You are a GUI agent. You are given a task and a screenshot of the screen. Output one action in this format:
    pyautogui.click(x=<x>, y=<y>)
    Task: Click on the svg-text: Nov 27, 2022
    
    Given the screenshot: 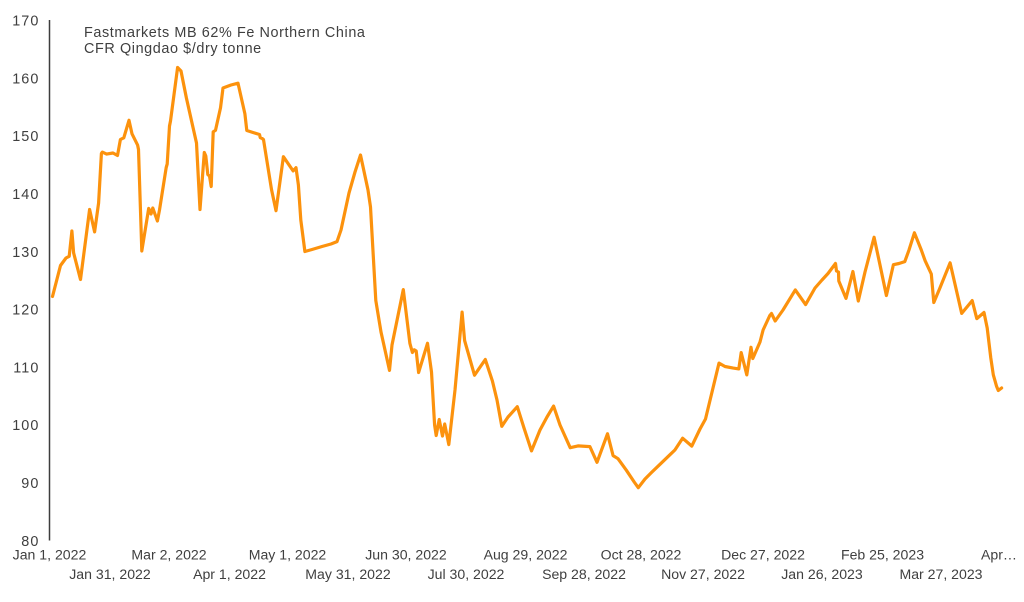 What is the action you would take?
    pyautogui.click(x=703, y=574)
    